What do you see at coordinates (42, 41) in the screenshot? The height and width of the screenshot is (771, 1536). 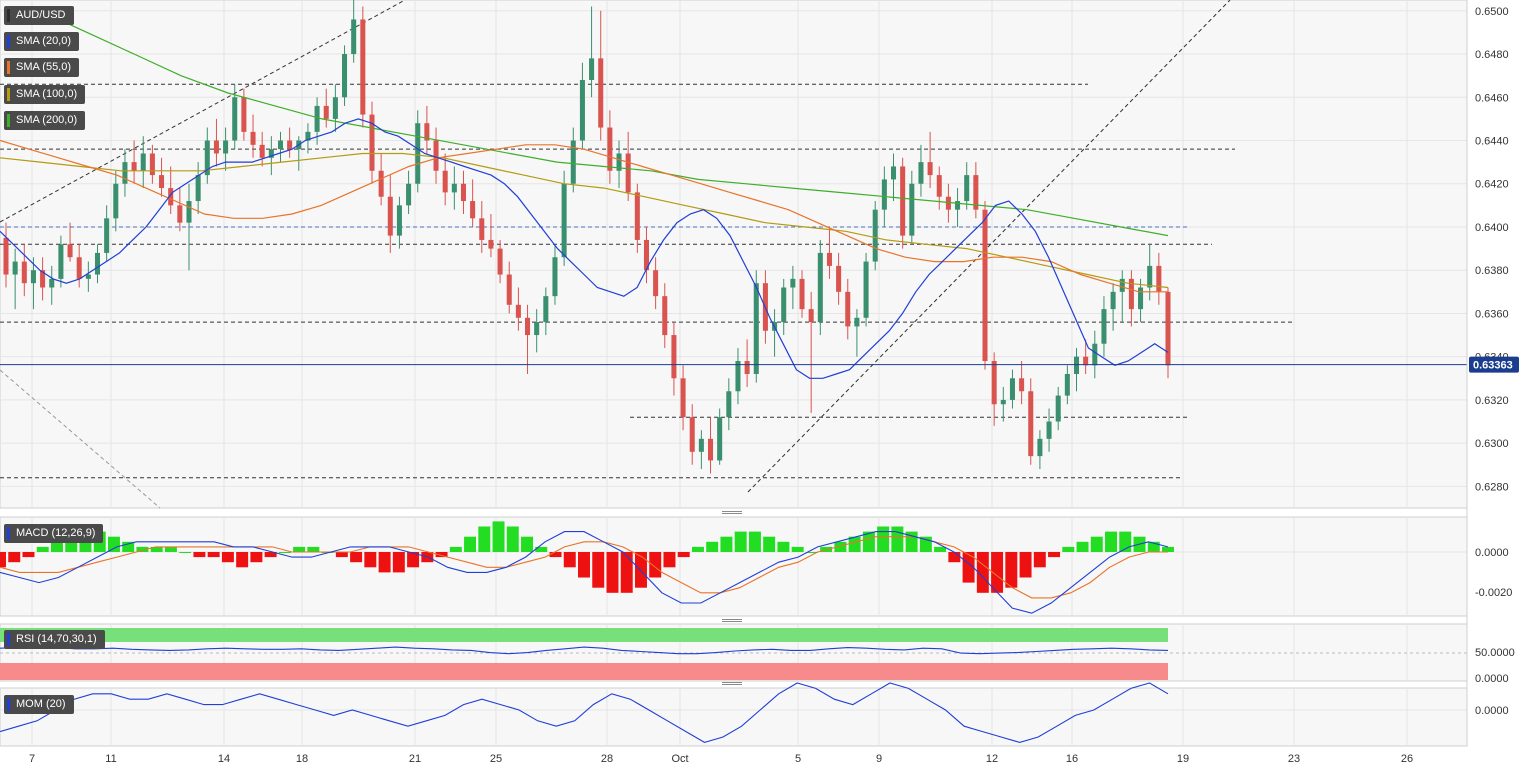 I see `legend-sma-20: SMA (20,0)` at bounding box center [42, 41].